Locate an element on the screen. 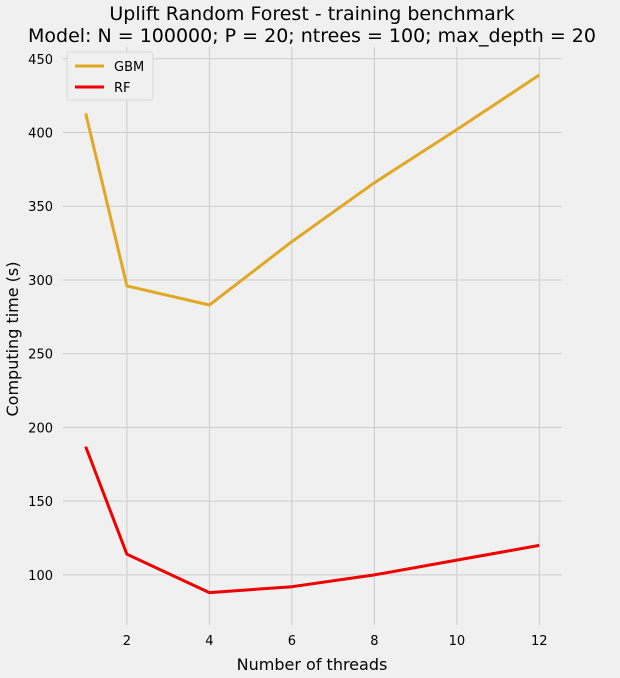  y-tick-label: 100 is located at coordinates (40, 576).